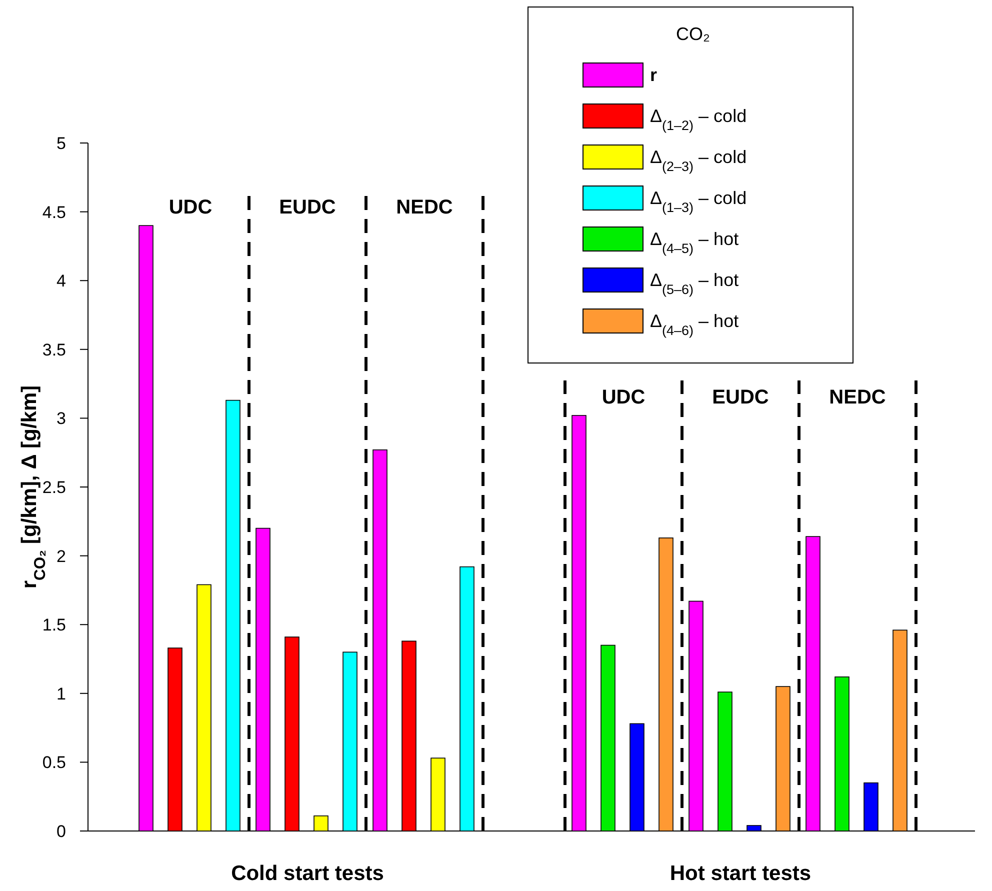 The height and width of the screenshot is (891, 992). I want to click on legend-label: Δ$_{(2–3)}$ – cold, so click(698, 160).